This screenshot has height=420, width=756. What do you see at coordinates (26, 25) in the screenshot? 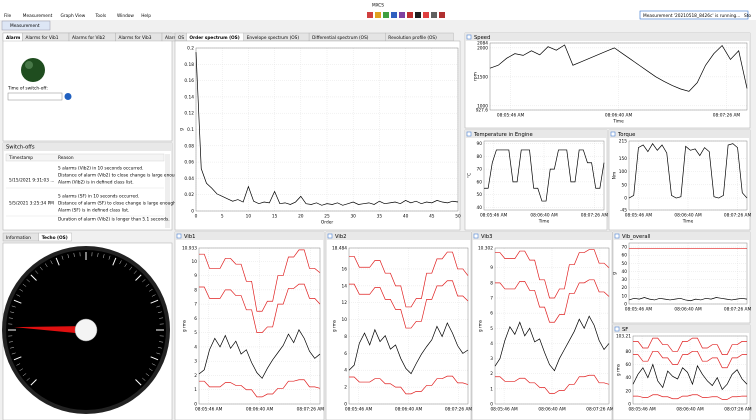
I see `document-tab` at bounding box center [26, 25].